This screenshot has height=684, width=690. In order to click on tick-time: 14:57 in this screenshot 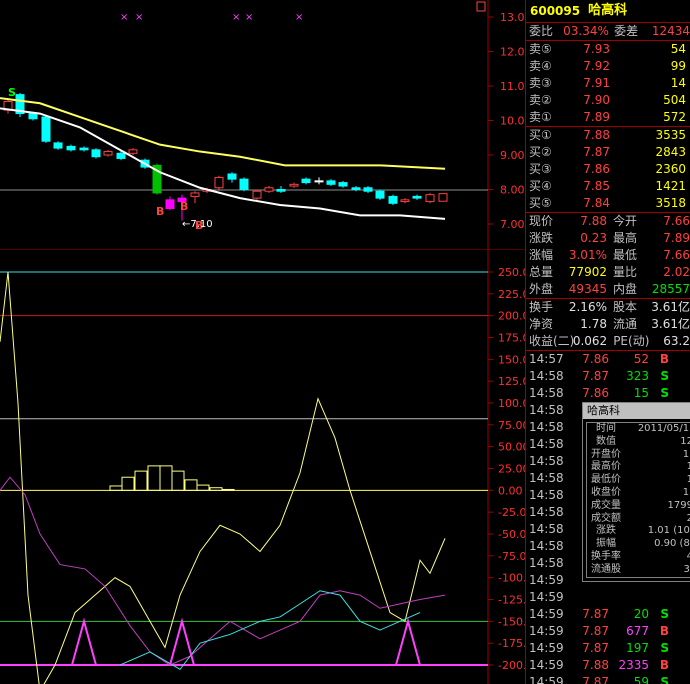, I will do `click(546, 359)`.